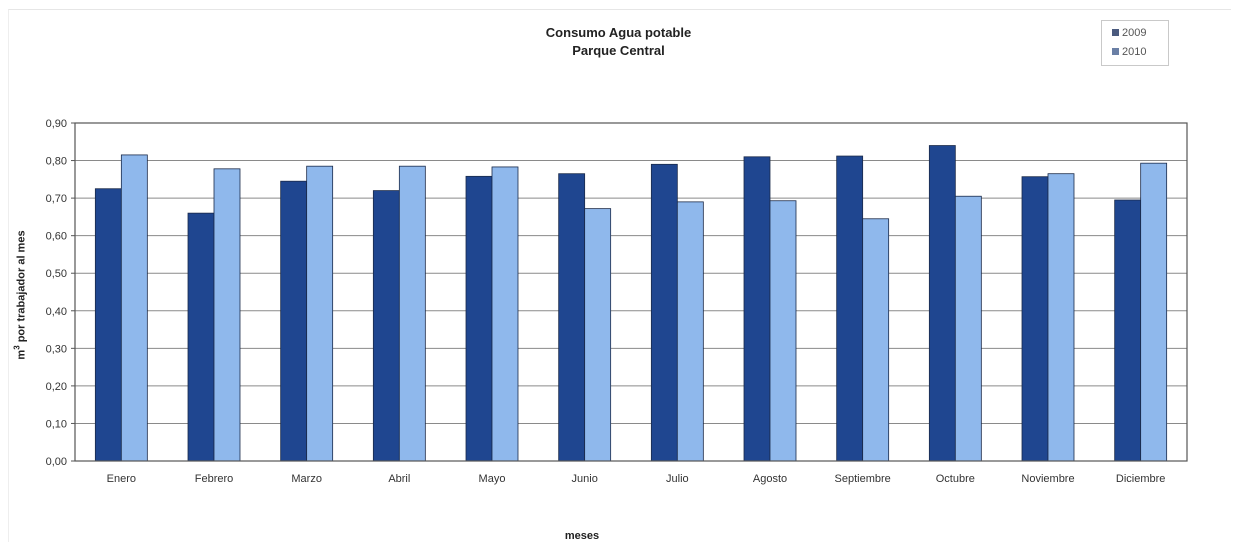  Describe the element at coordinates (134, 308) in the screenshot. I see `bar-2010-enero` at that location.